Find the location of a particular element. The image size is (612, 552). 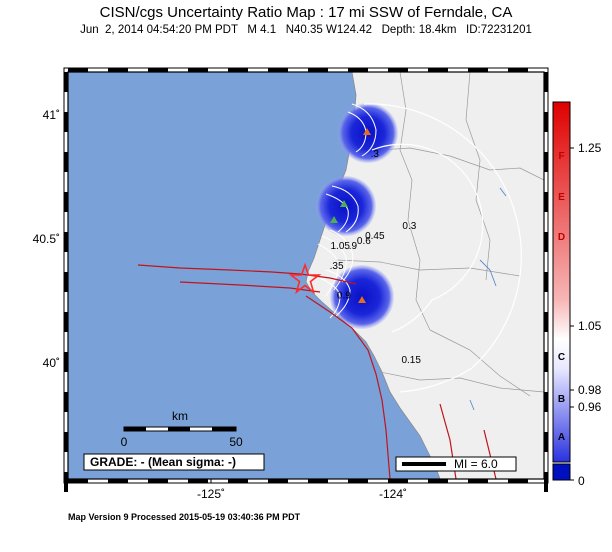

epicenter-star-icon is located at coordinates (305, 278).